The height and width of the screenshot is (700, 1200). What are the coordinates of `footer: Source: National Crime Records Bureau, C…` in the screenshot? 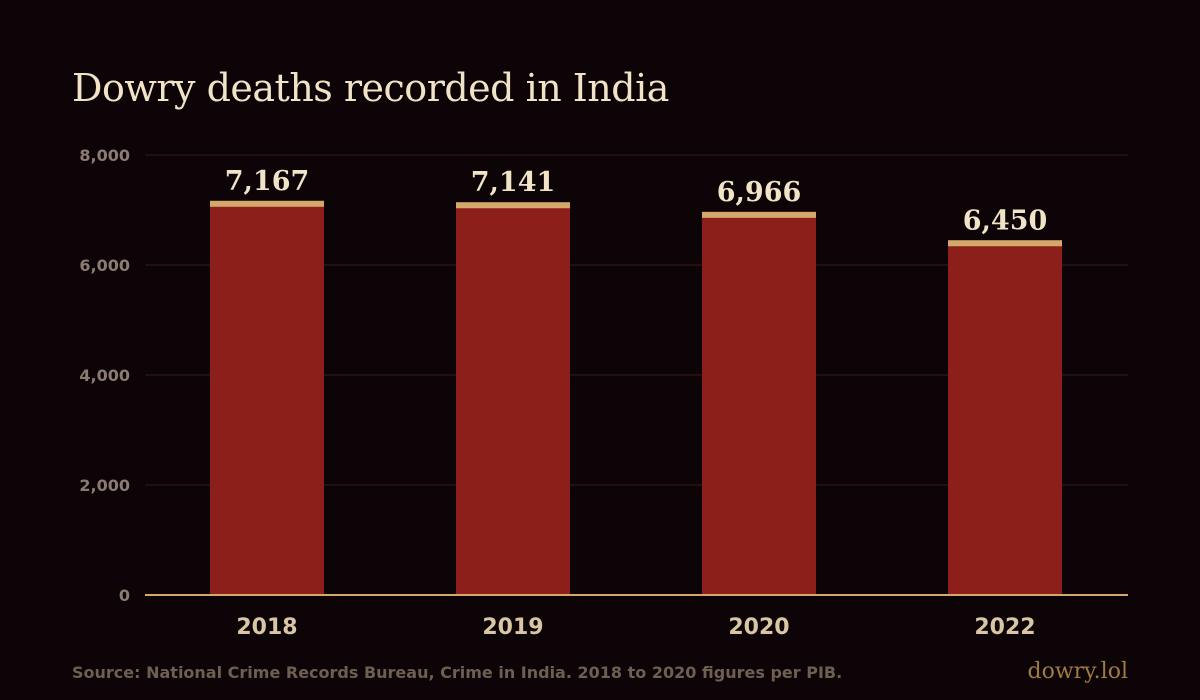 It's located at (600, 673).